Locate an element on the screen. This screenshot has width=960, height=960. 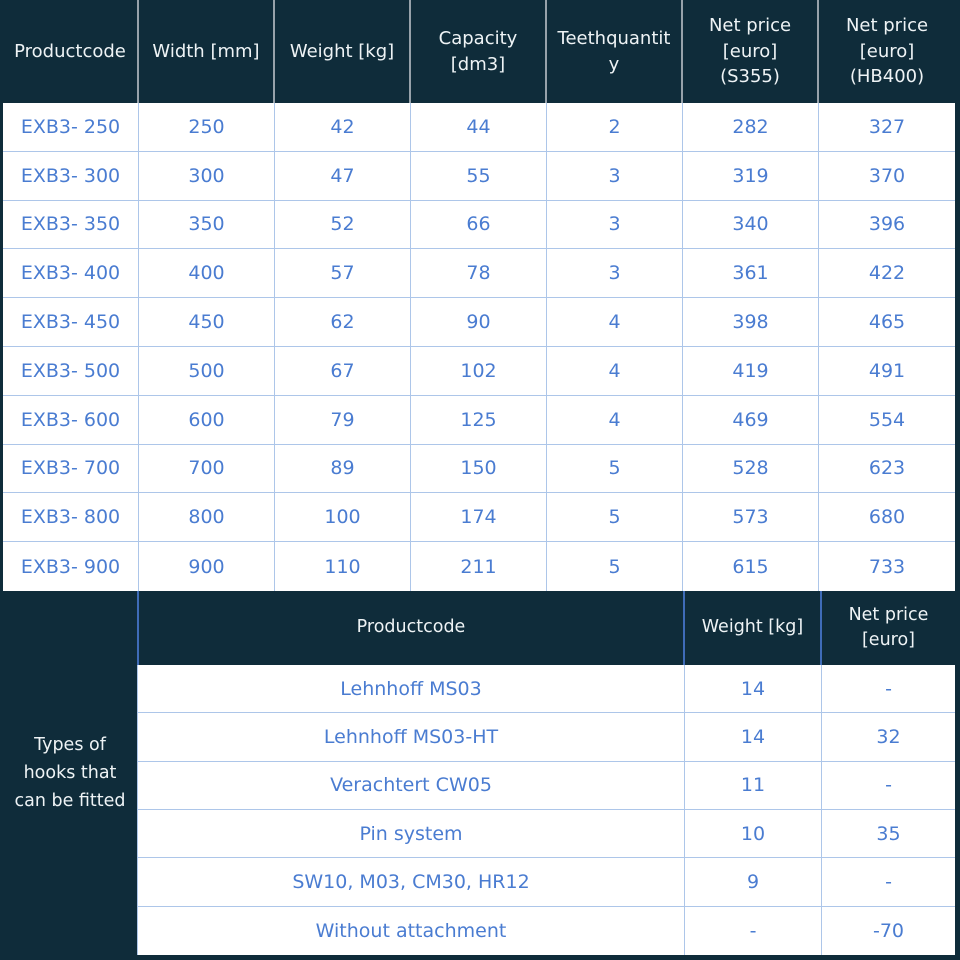
main-cell: 398 is located at coordinates (751, 322).